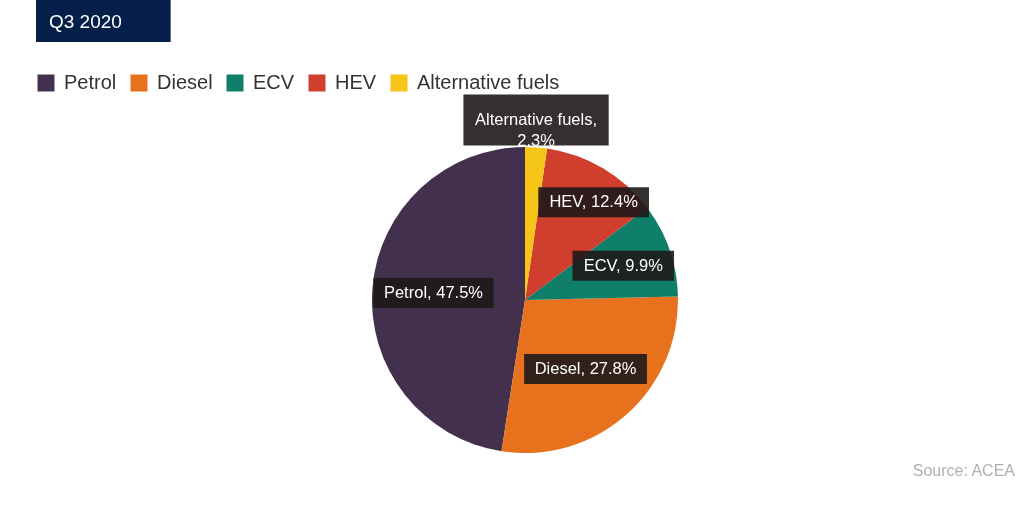 The width and height of the screenshot is (1024, 509). I want to click on legend-label: ECV, so click(274, 82).